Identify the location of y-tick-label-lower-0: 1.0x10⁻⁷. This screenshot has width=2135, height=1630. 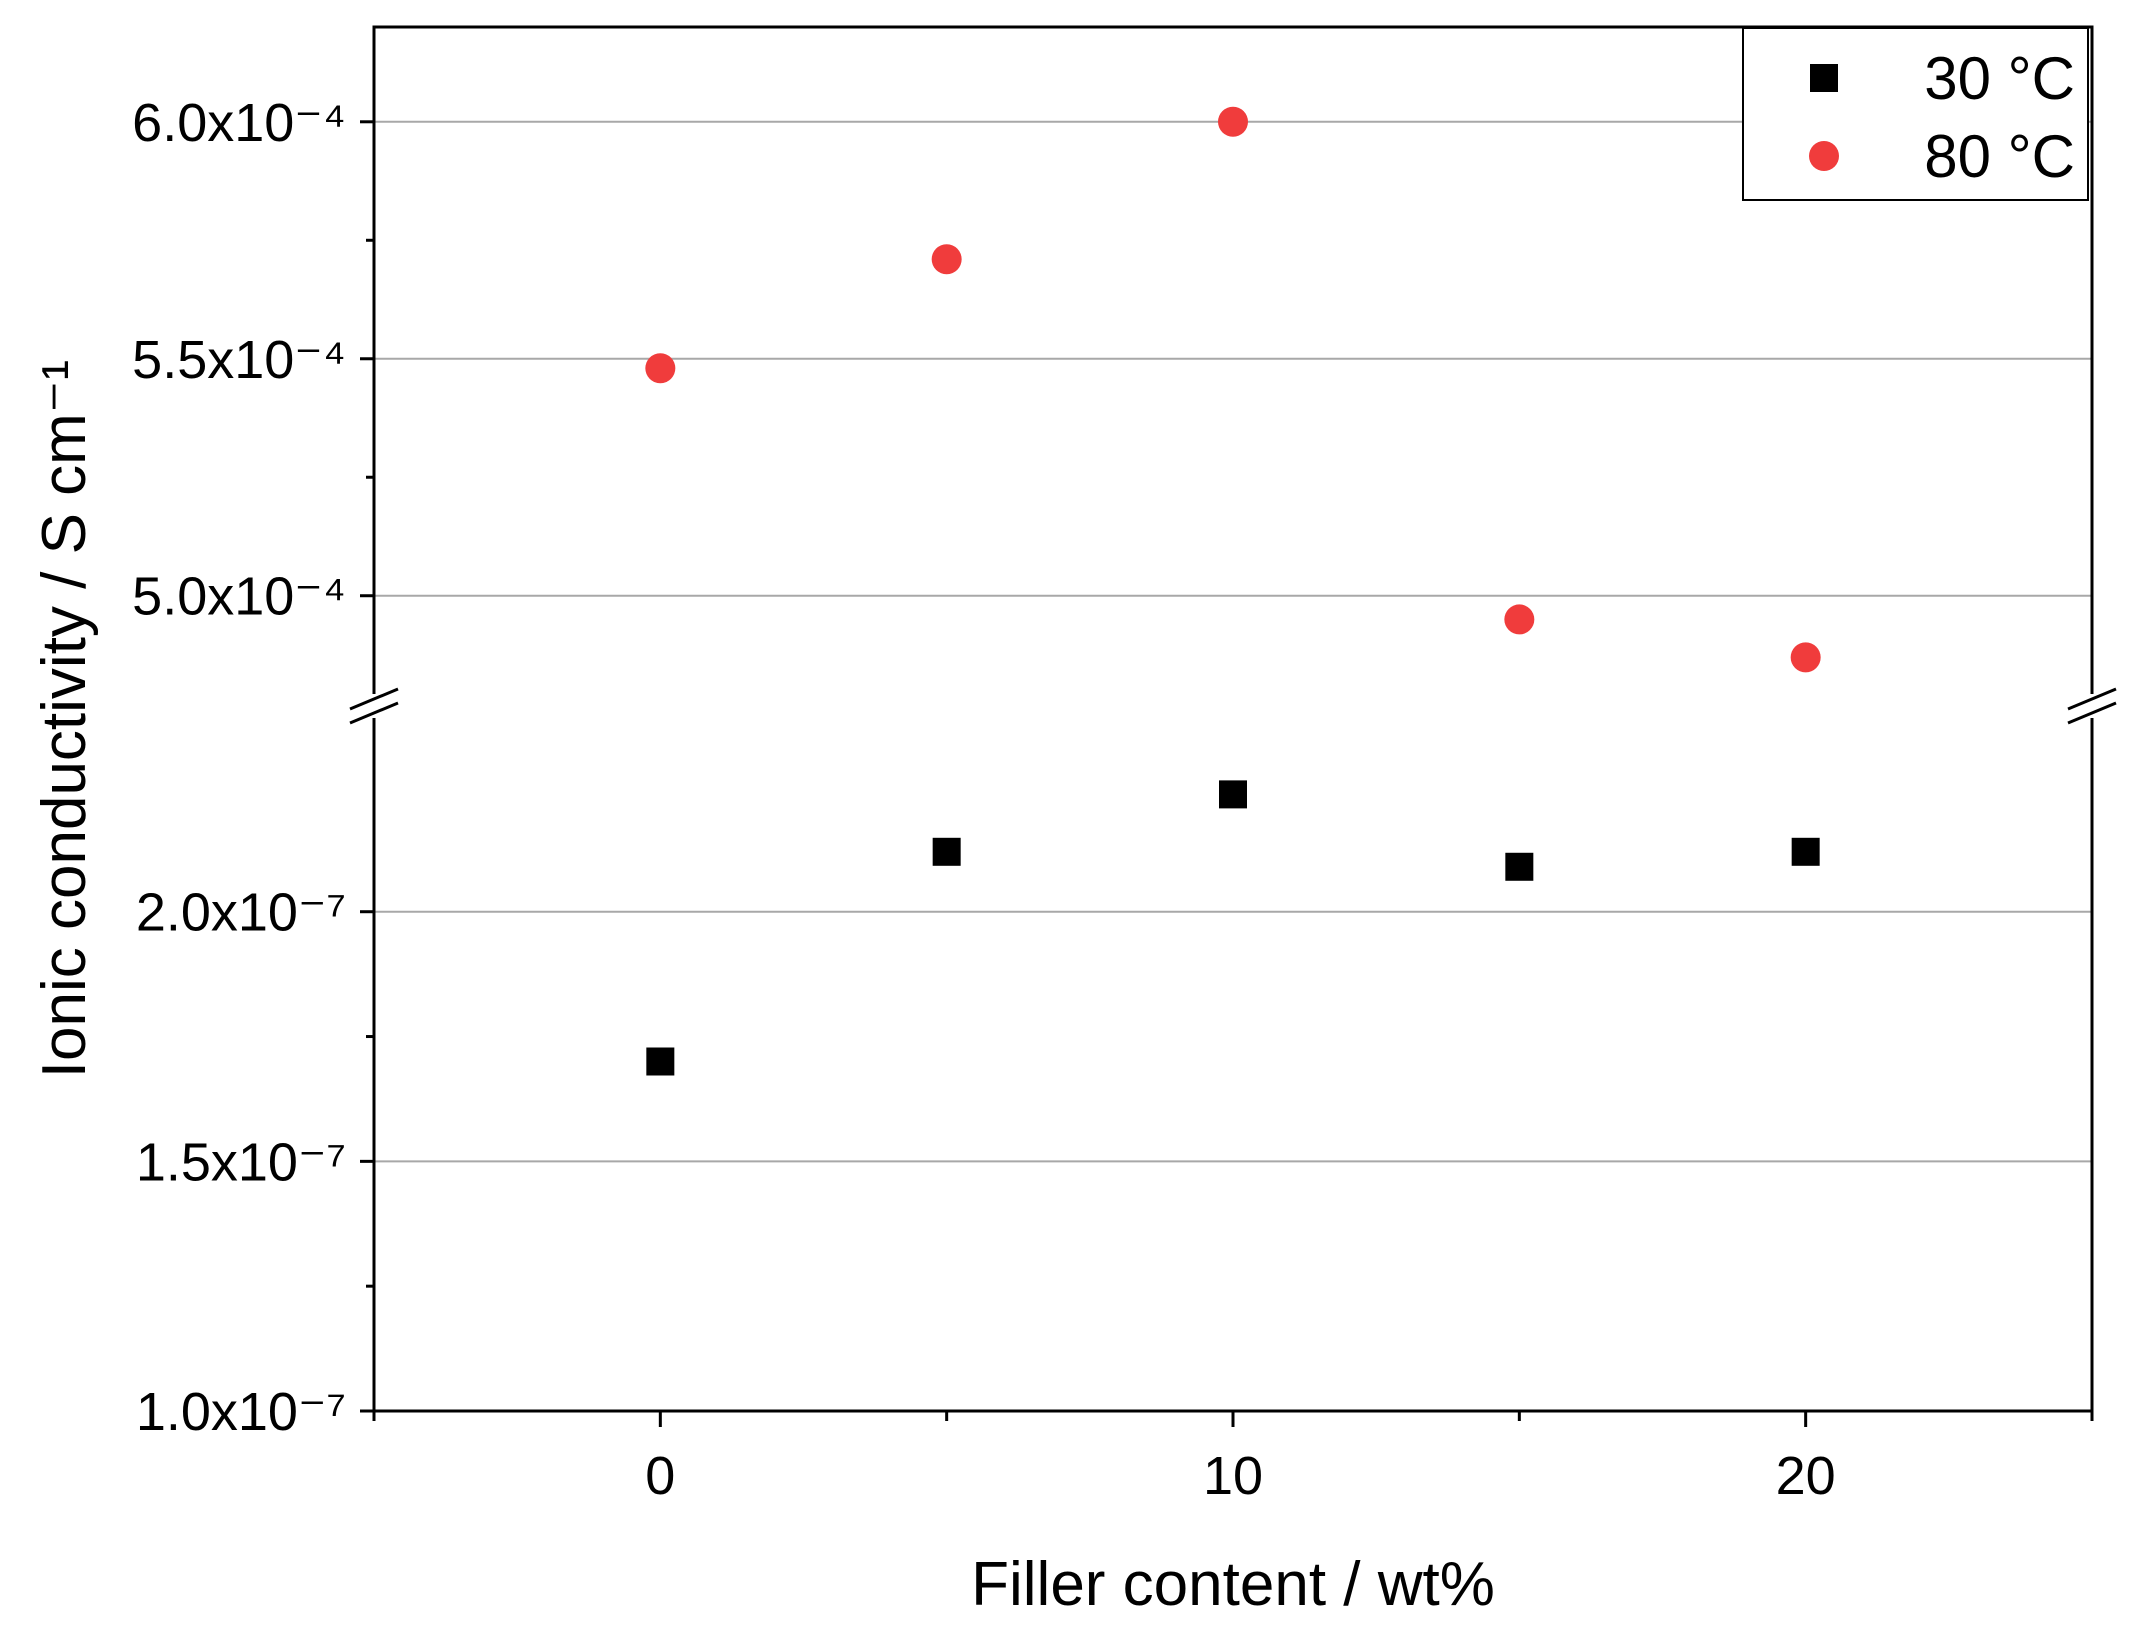
(241, 1412).